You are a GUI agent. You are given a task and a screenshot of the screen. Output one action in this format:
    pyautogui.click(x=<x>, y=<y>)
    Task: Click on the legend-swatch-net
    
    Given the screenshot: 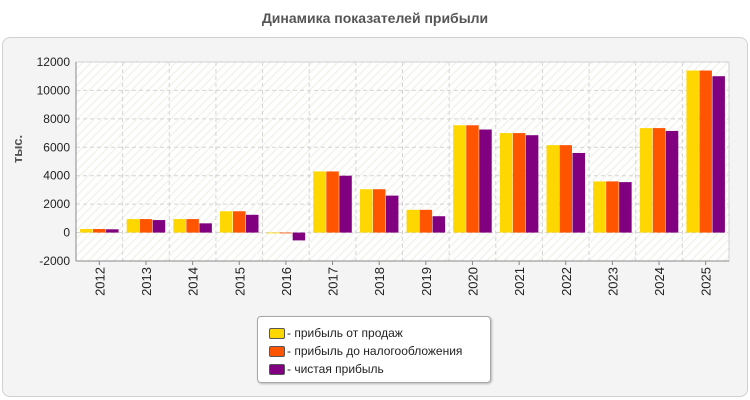 What is the action you would take?
    pyautogui.click(x=277, y=369)
    